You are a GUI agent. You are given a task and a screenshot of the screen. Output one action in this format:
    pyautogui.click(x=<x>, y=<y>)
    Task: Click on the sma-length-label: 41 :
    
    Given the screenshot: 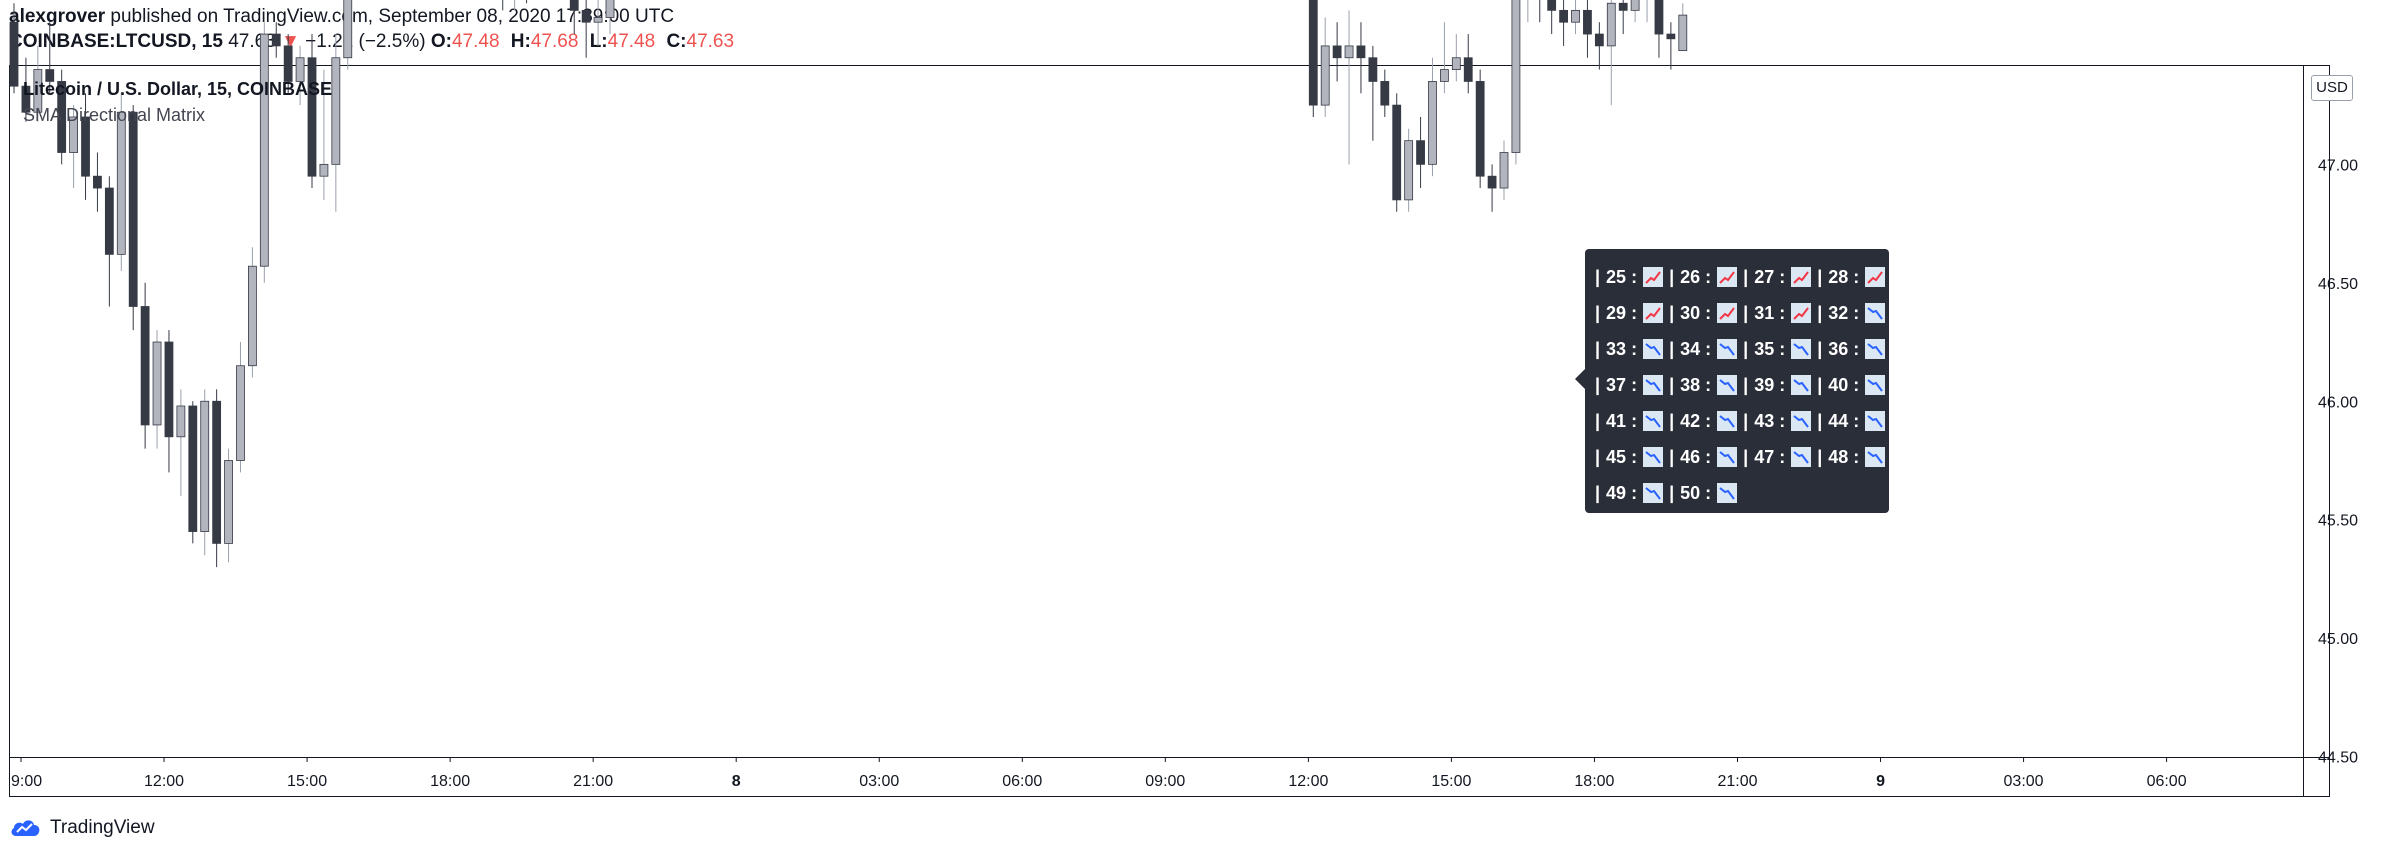 What is the action you would take?
    pyautogui.click(x=1622, y=420)
    